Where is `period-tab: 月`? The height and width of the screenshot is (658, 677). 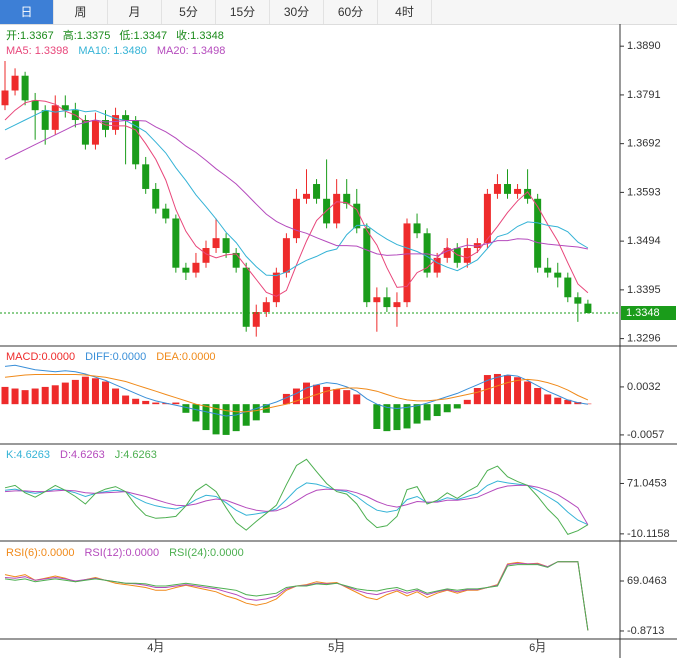 period-tab: 月 is located at coordinates (135, 12).